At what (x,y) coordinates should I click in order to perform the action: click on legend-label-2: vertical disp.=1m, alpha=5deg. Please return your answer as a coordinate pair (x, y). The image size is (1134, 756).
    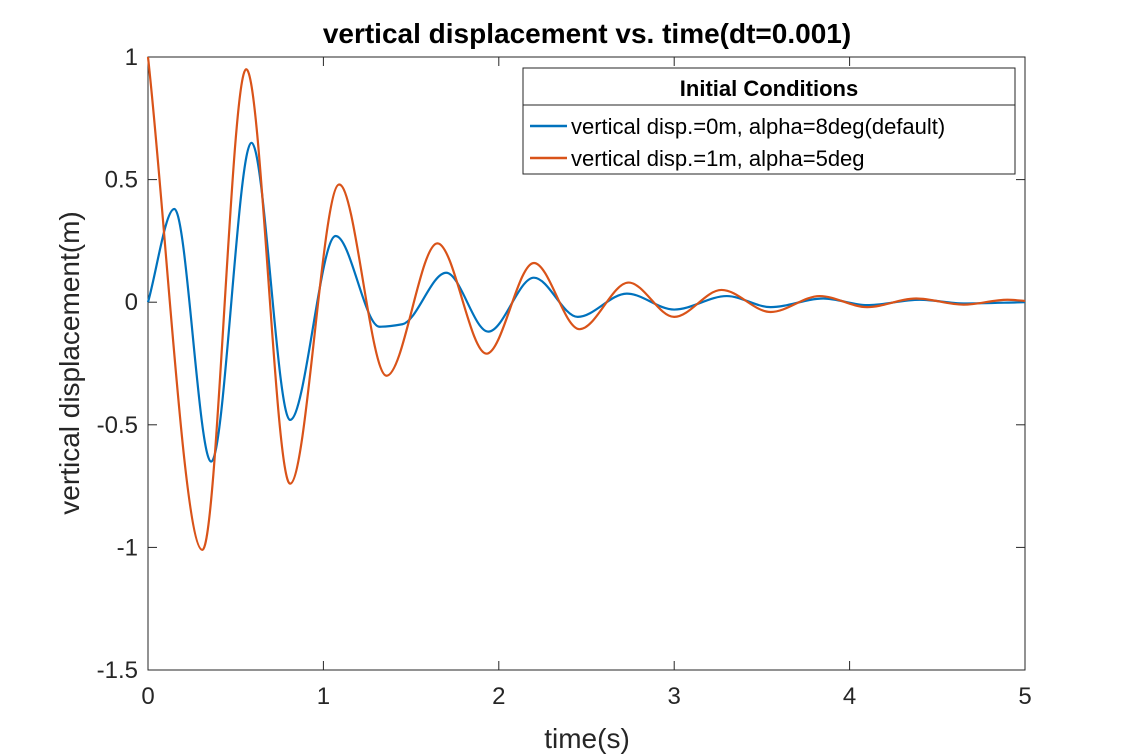
    Looking at the image, I should click on (718, 158).